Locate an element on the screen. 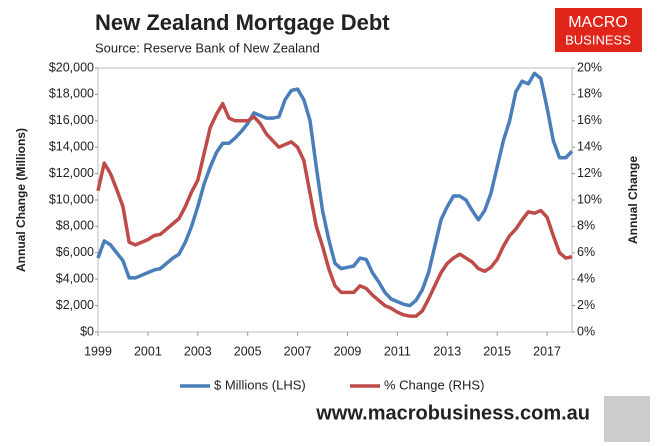  chart-title: New Zealand Mortgage Debt is located at coordinates (242, 22).